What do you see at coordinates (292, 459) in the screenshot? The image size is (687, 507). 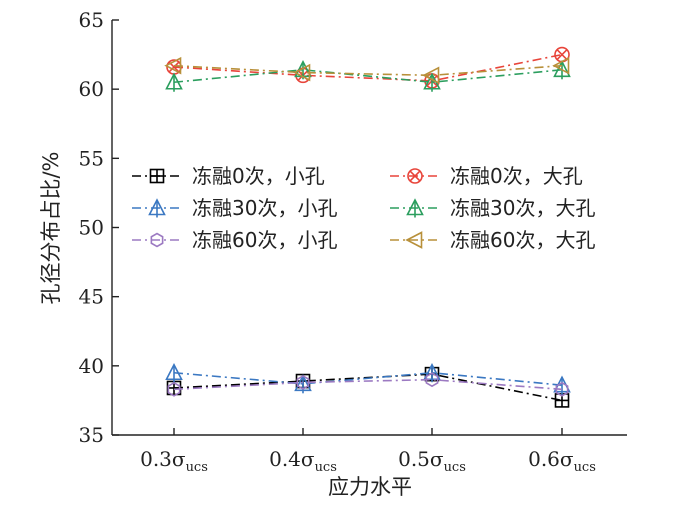 I see `x-tick-base: 0.4σ` at bounding box center [292, 459].